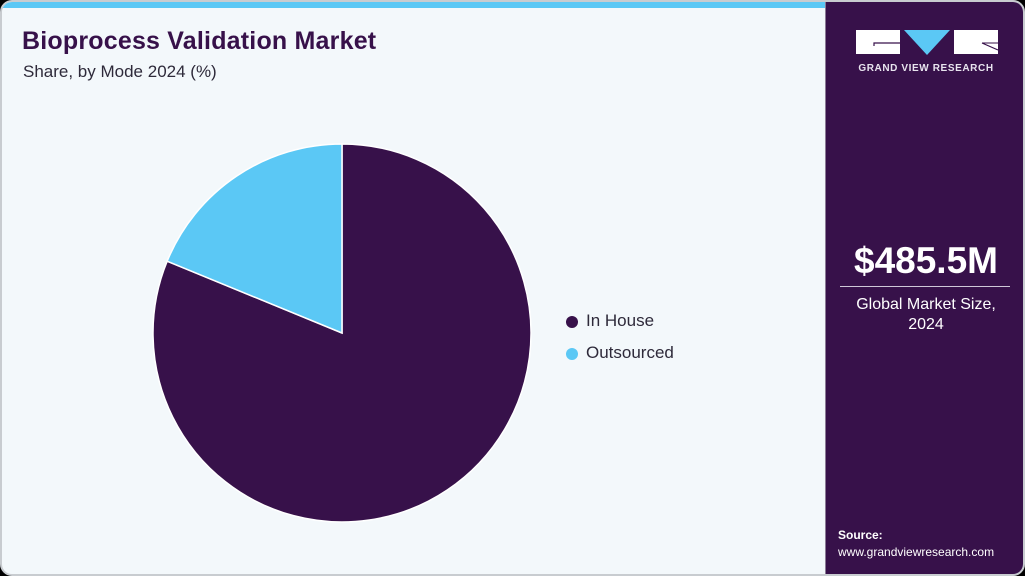  I want to click on legend-item-outsourced: Outsourced, so click(620, 353).